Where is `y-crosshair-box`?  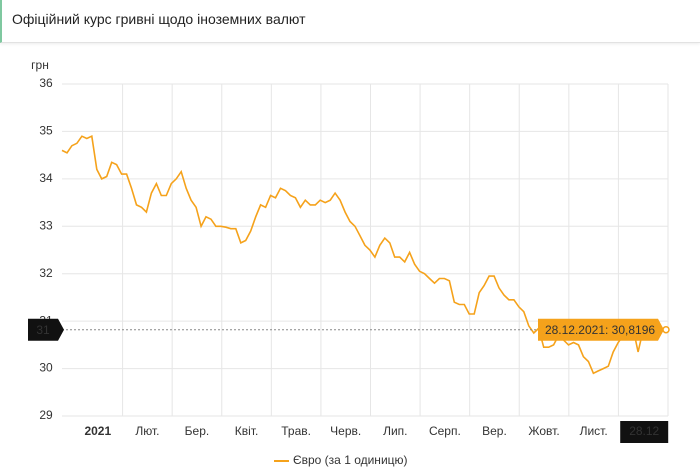 y-crosshair-box is located at coordinates (46, 329).